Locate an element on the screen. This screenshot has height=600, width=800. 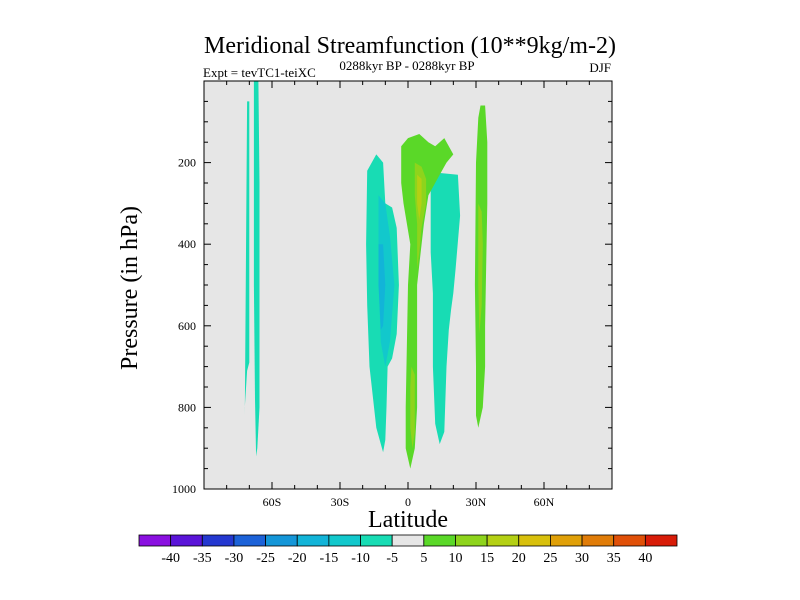
colorbar-label: 20 is located at coordinates (519, 558).